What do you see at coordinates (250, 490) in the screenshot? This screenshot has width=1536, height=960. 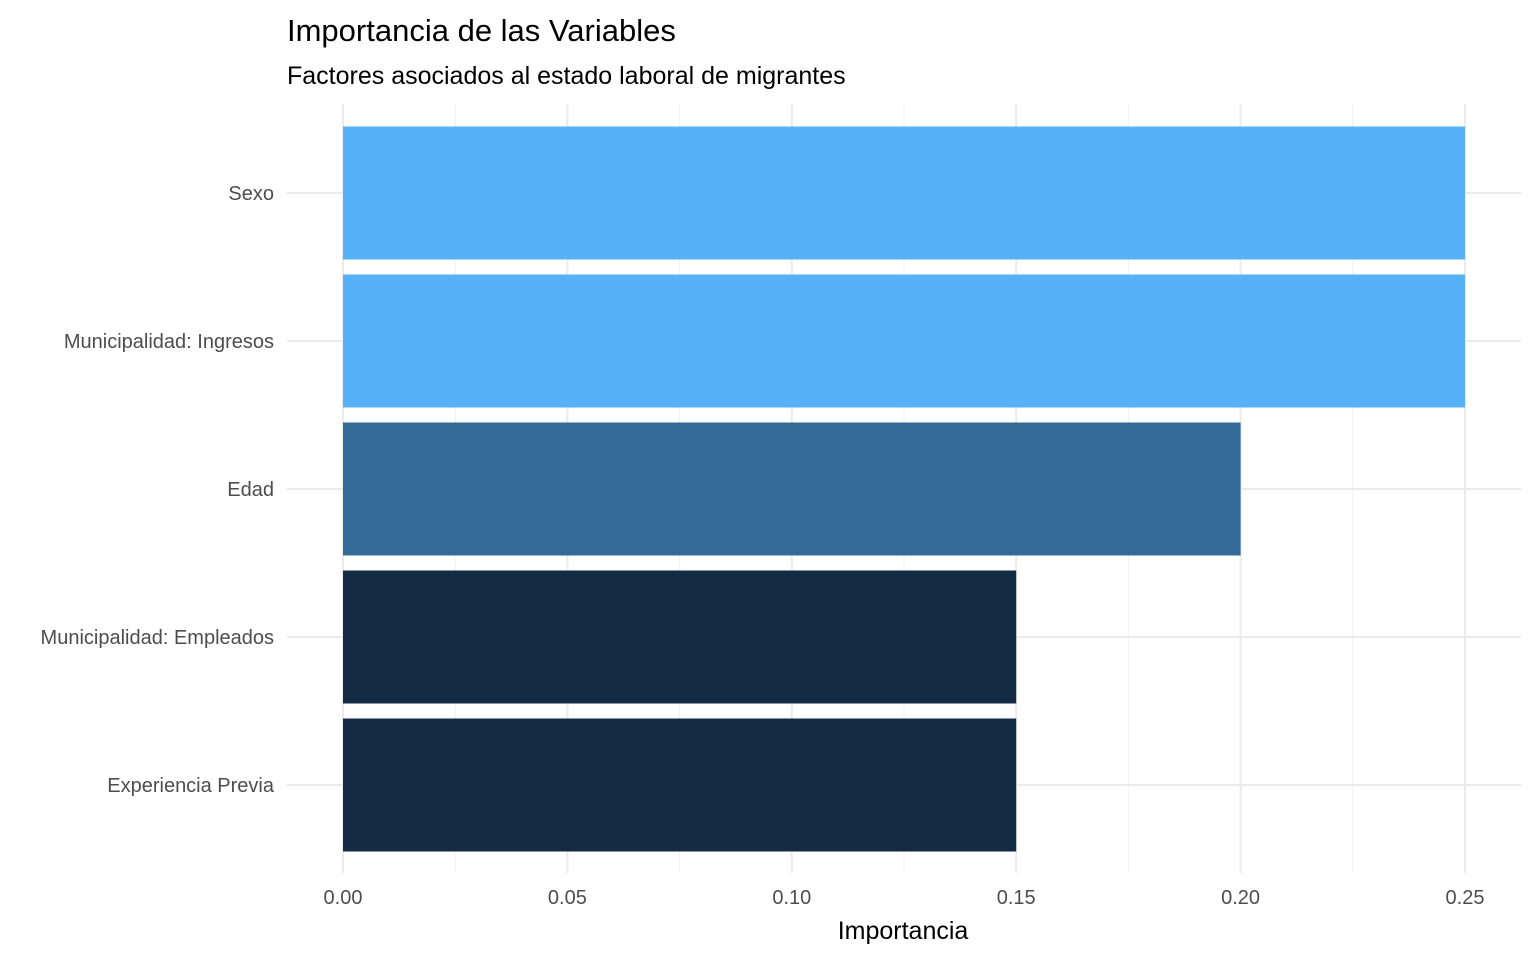 I see `y-tick-label: Edad` at bounding box center [250, 490].